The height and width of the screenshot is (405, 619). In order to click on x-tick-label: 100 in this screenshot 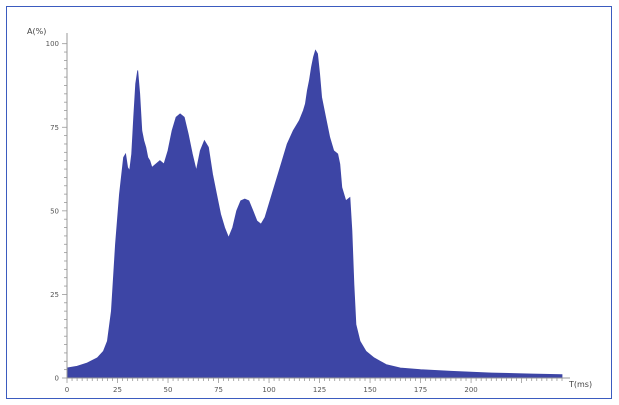, I will do `click(268, 390)`.